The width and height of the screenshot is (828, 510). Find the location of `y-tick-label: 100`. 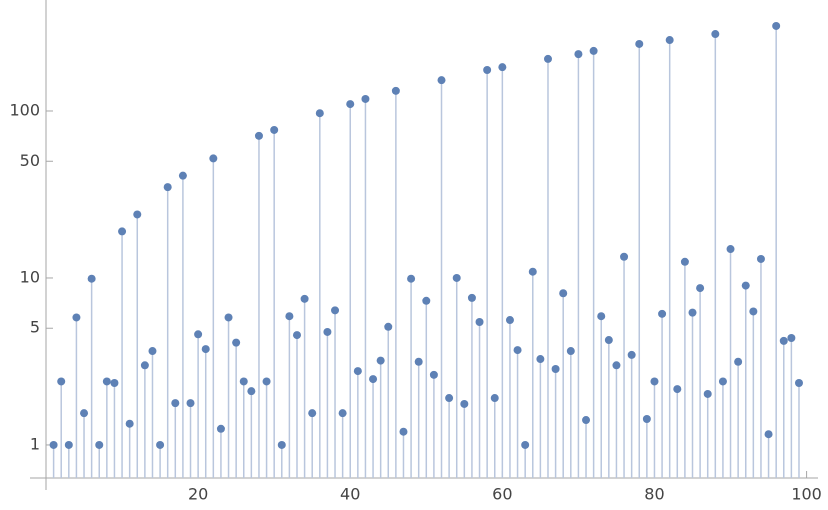

y-tick-label: 100 is located at coordinates (24, 109).